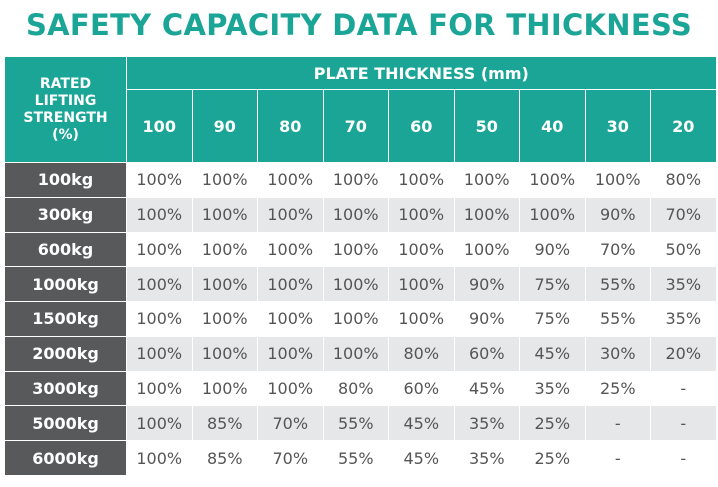  I want to click on table-row: 600kg 100% 100% 100% 100% 100% 100% 90% 70% 50%, so click(360, 249).